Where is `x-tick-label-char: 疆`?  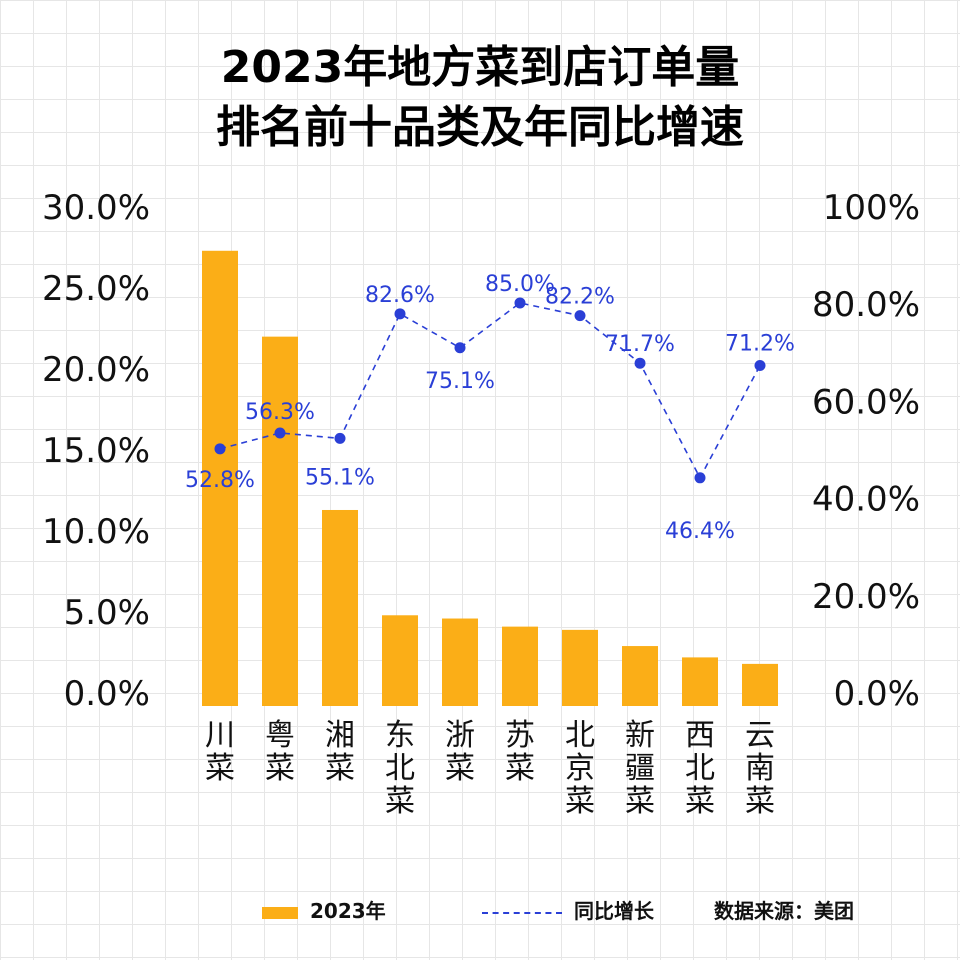
x-tick-label-char: 疆 is located at coordinates (640, 768).